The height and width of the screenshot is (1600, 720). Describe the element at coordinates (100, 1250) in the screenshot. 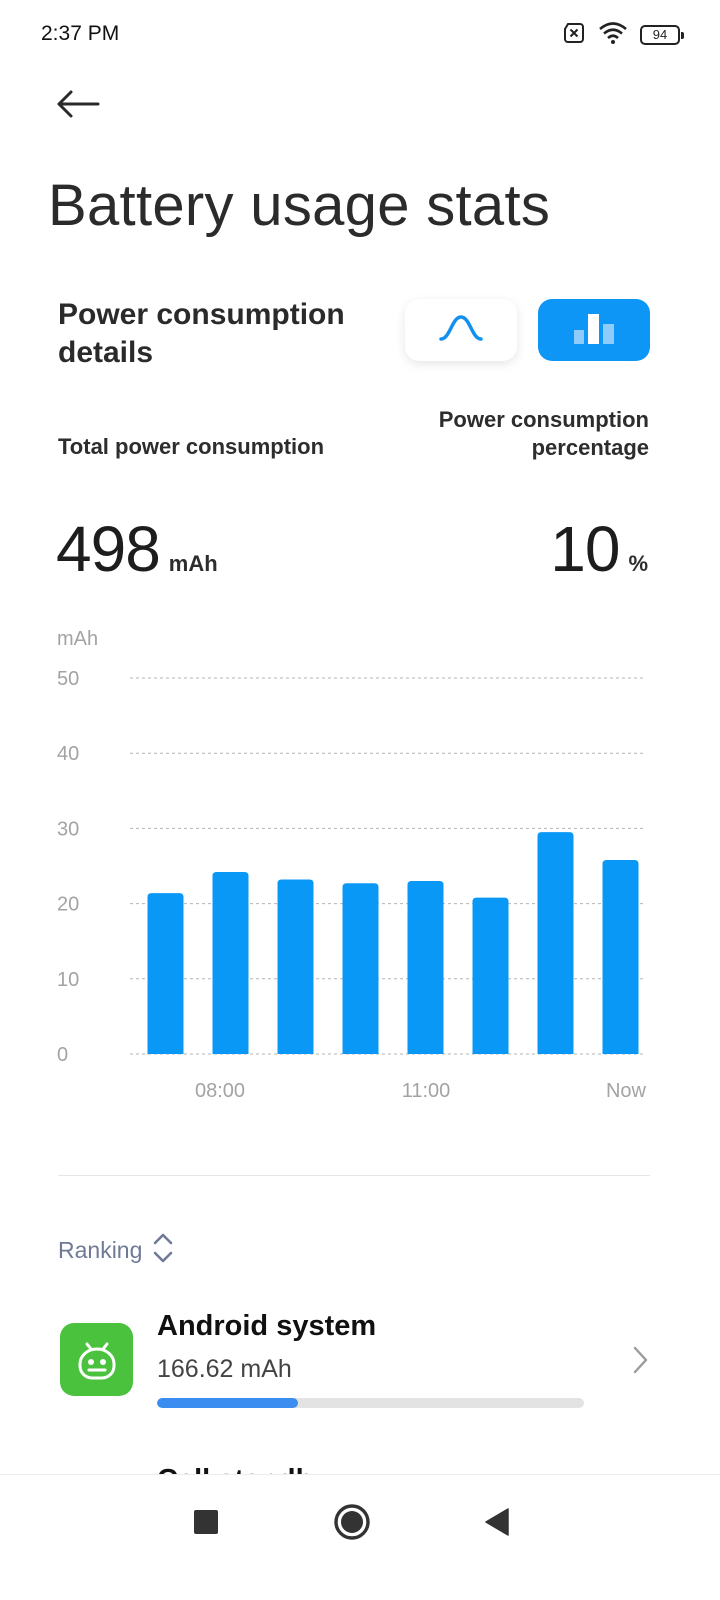

I see `ranking-label: Ranking` at that location.